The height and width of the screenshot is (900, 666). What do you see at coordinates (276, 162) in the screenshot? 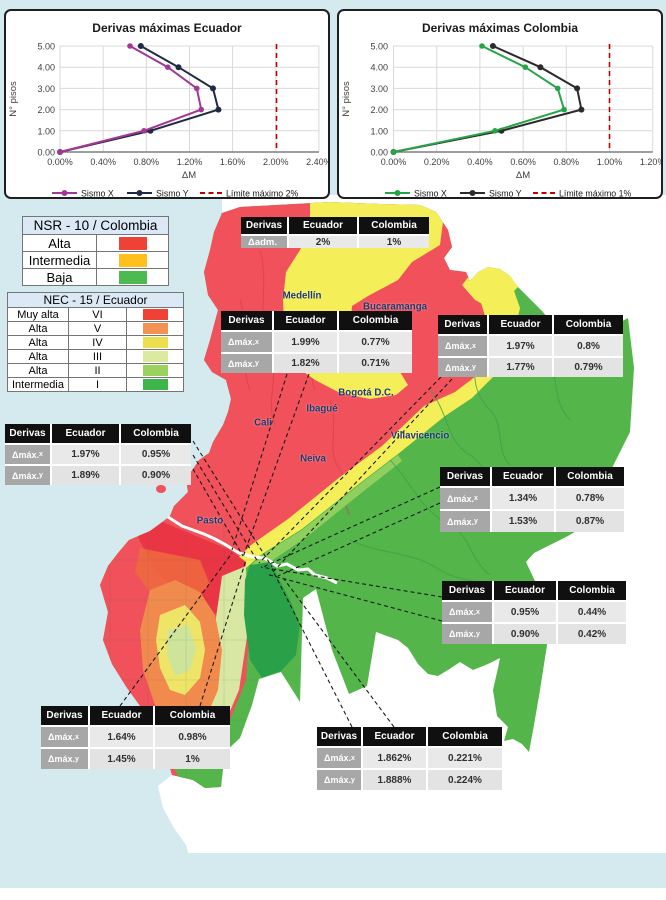
I see `svg-text: 2.00%` at bounding box center [276, 162].